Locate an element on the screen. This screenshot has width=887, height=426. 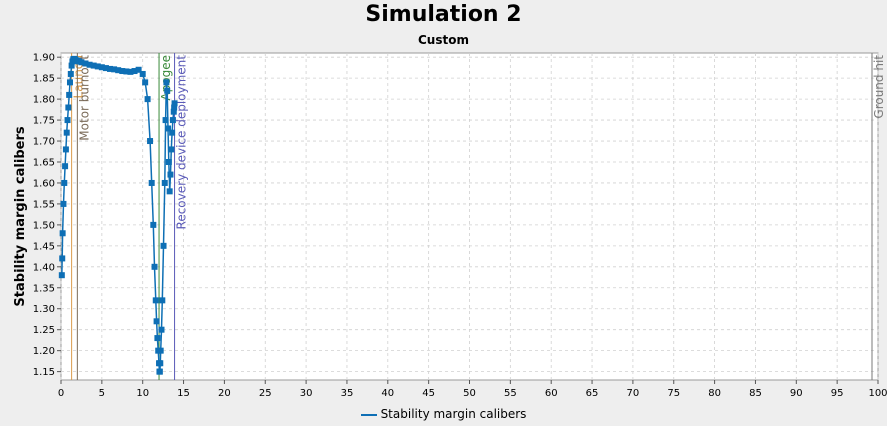
legend-swatch is located at coordinates (368, 414).